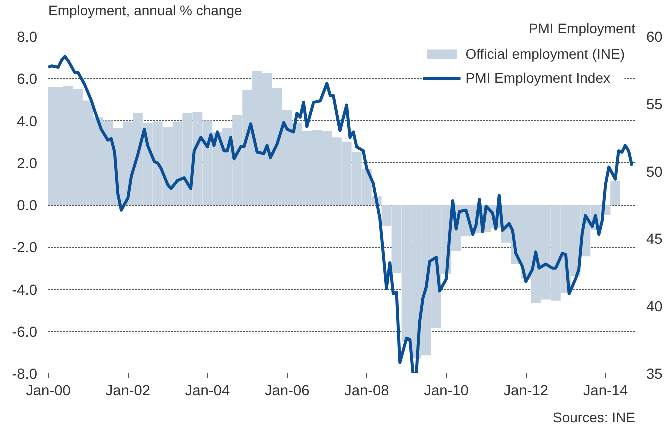 This screenshot has width=667, height=430. I want to click on x-tick-label: Jan-02, so click(128, 392).